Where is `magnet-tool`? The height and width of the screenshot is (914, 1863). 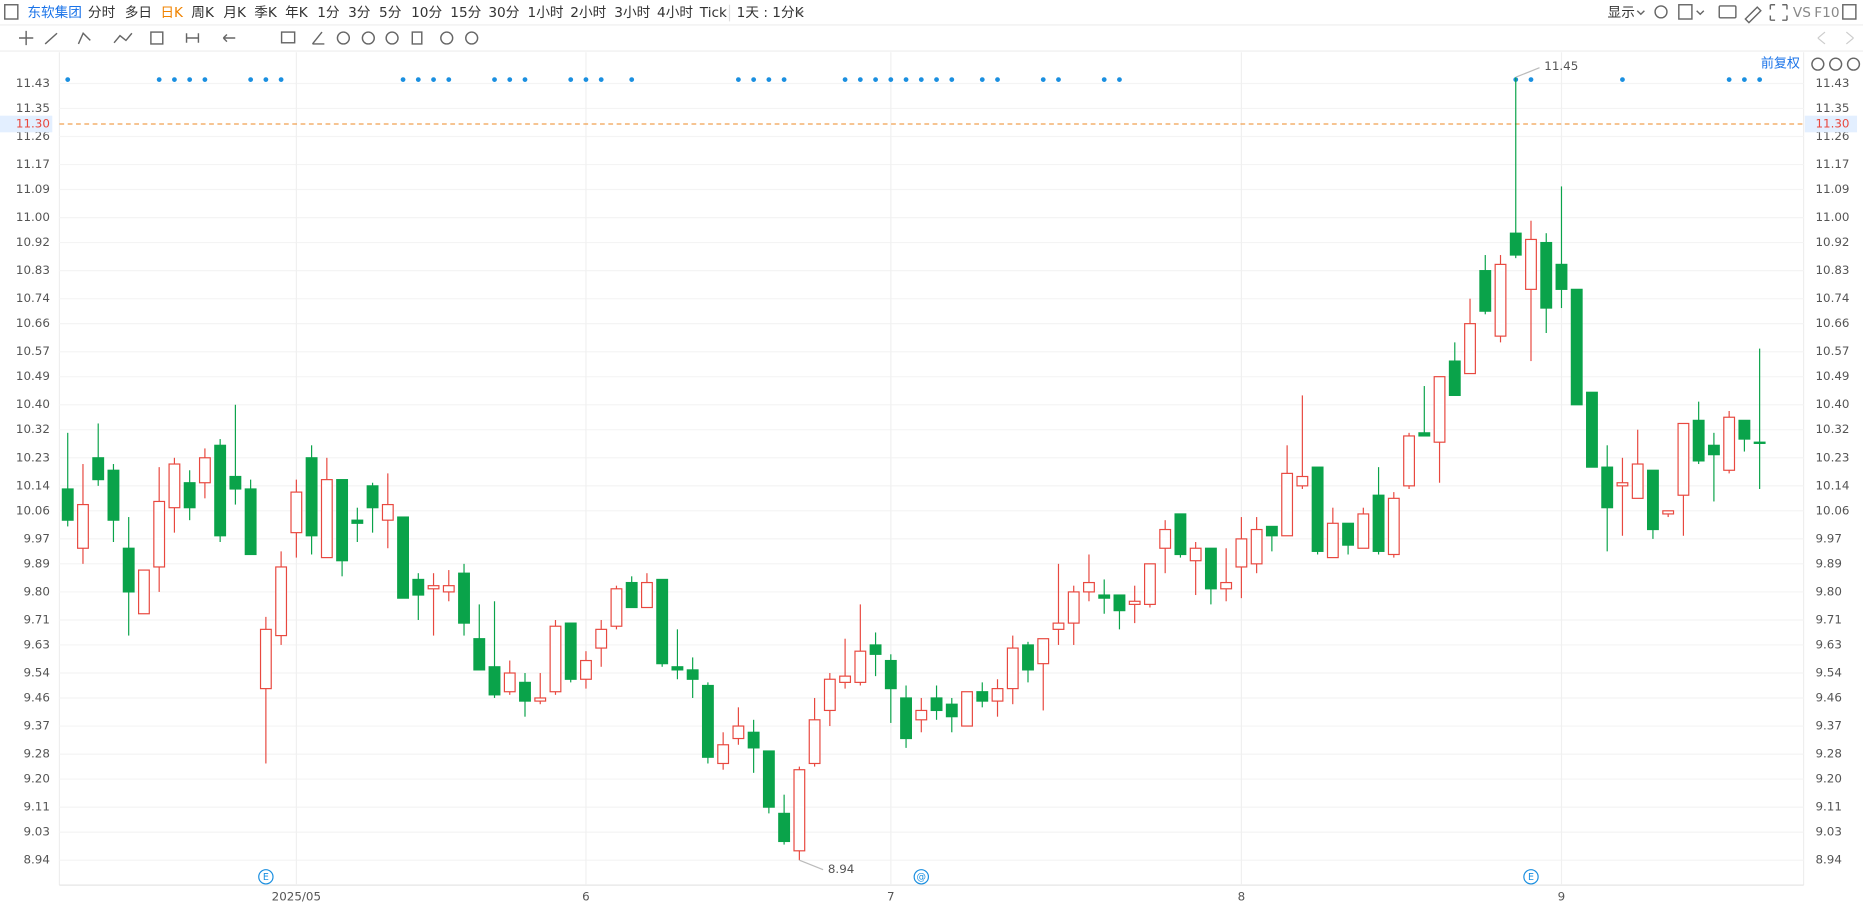
magnet-tool is located at coordinates (343, 38).